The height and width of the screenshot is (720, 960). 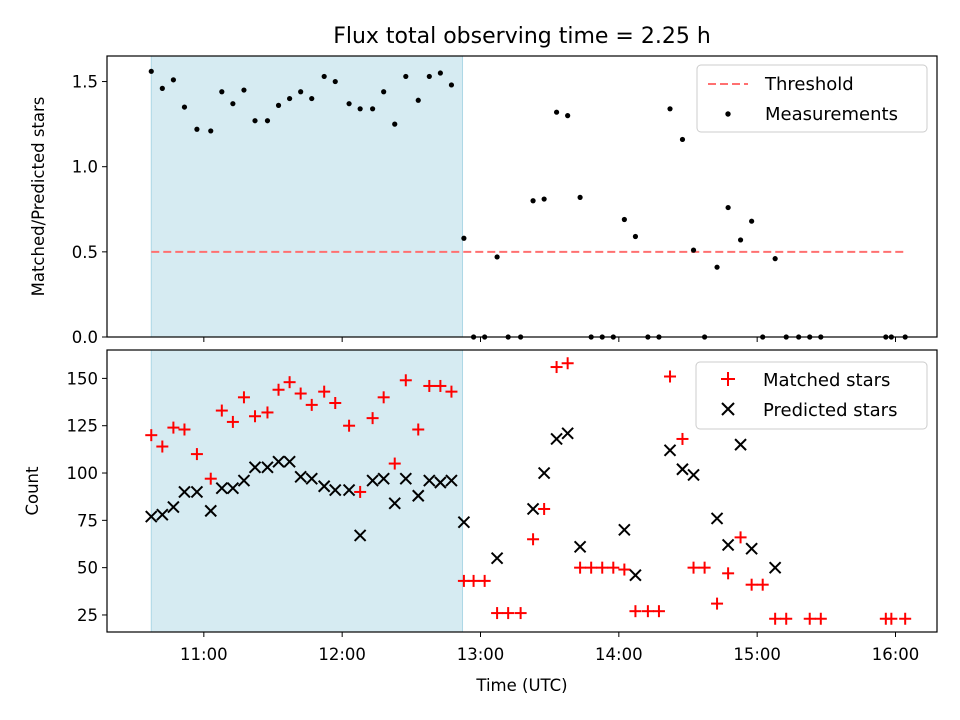 What do you see at coordinates (85, 82) in the screenshot?
I see `y-tick-label: 1.5` at bounding box center [85, 82].